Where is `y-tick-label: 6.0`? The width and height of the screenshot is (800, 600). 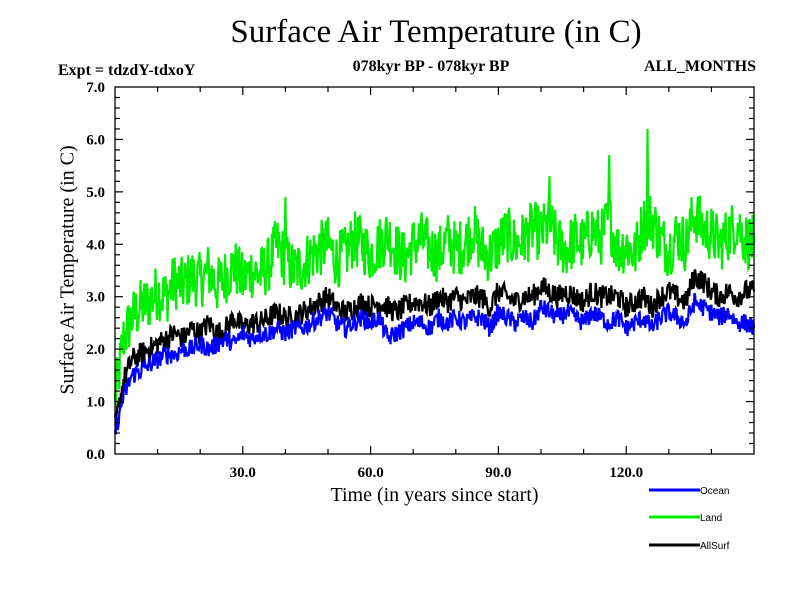 y-tick-label: 6.0 is located at coordinates (95, 140).